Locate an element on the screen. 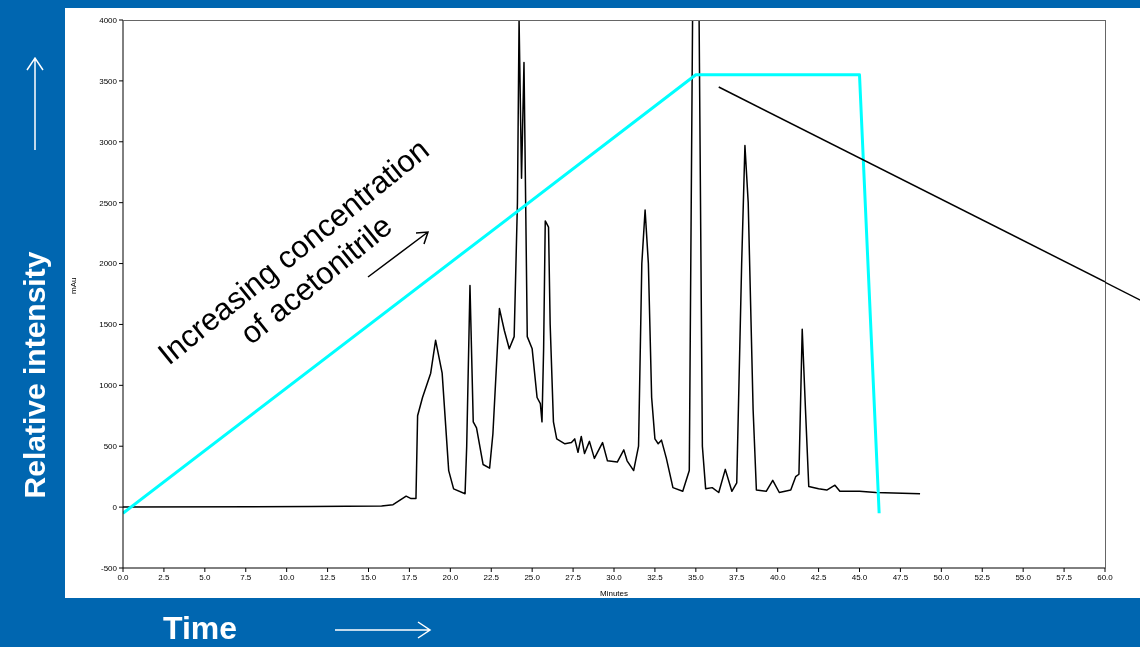 The image size is (1140, 647). x-tick-label: 7.5 is located at coordinates (246, 577).